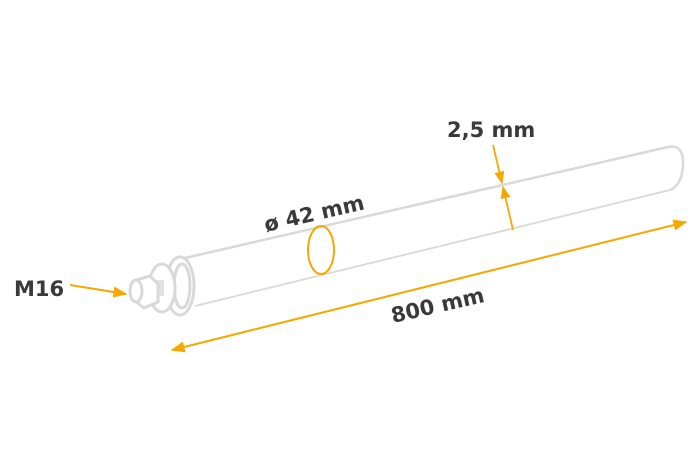 The width and height of the screenshot is (700, 467). What do you see at coordinates (438, 305) in the screenshot?
I see `length-label: 800 mm` at bounding box center [438, 305].